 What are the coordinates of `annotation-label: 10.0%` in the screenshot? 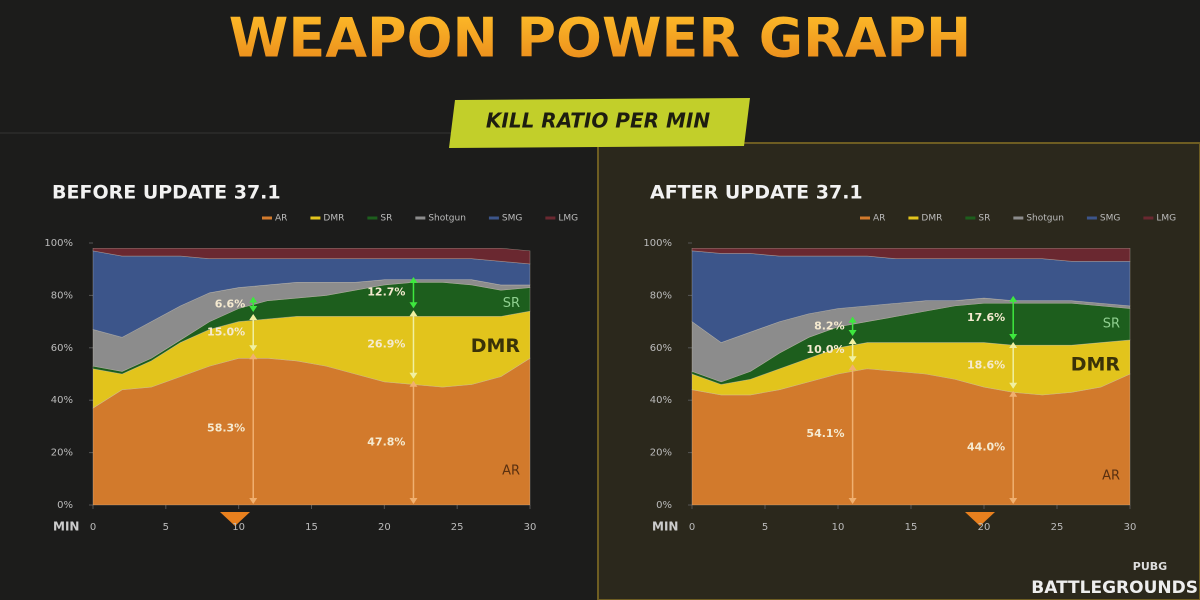 It's located at (825, 349).